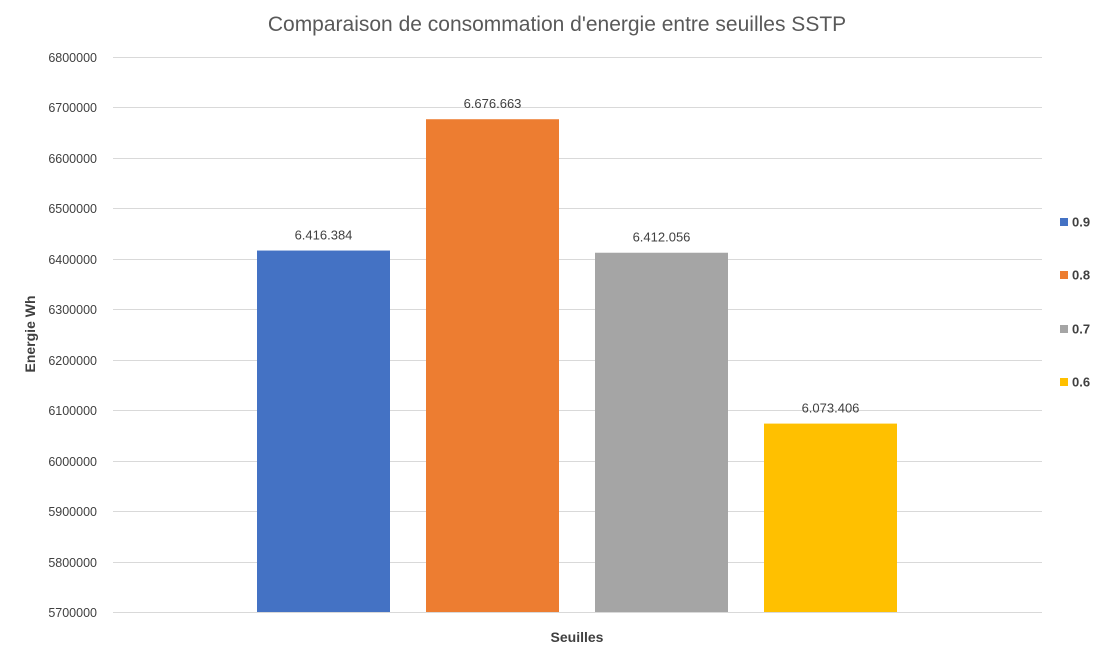  I want to click on legend: 0.9 0.8 0.7 0.6, so click(1075, 302).